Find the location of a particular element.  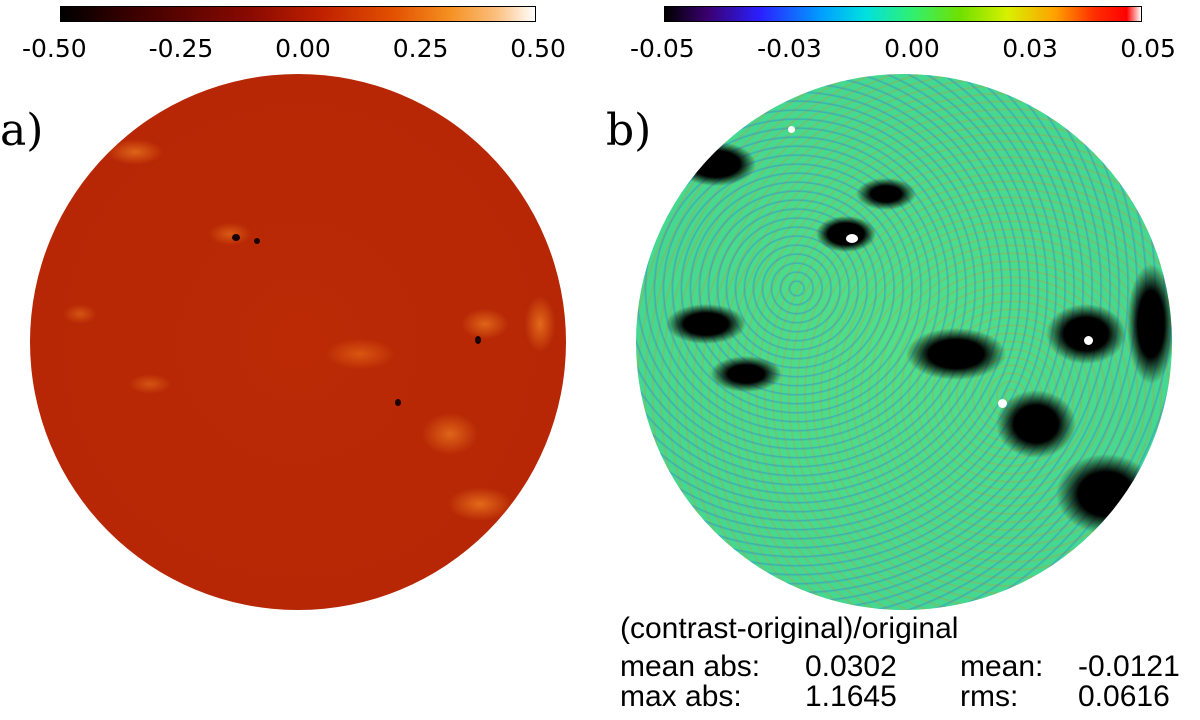

colorbar-b is located at coordinates (903, 14).